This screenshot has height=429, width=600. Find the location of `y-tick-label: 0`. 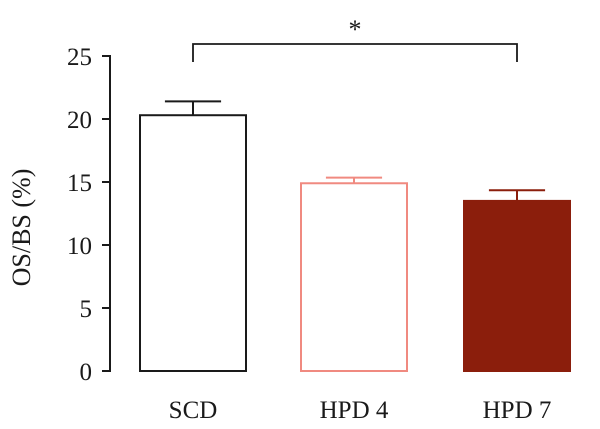

y-tick-label: 0 is located at coordinates (86, 372).